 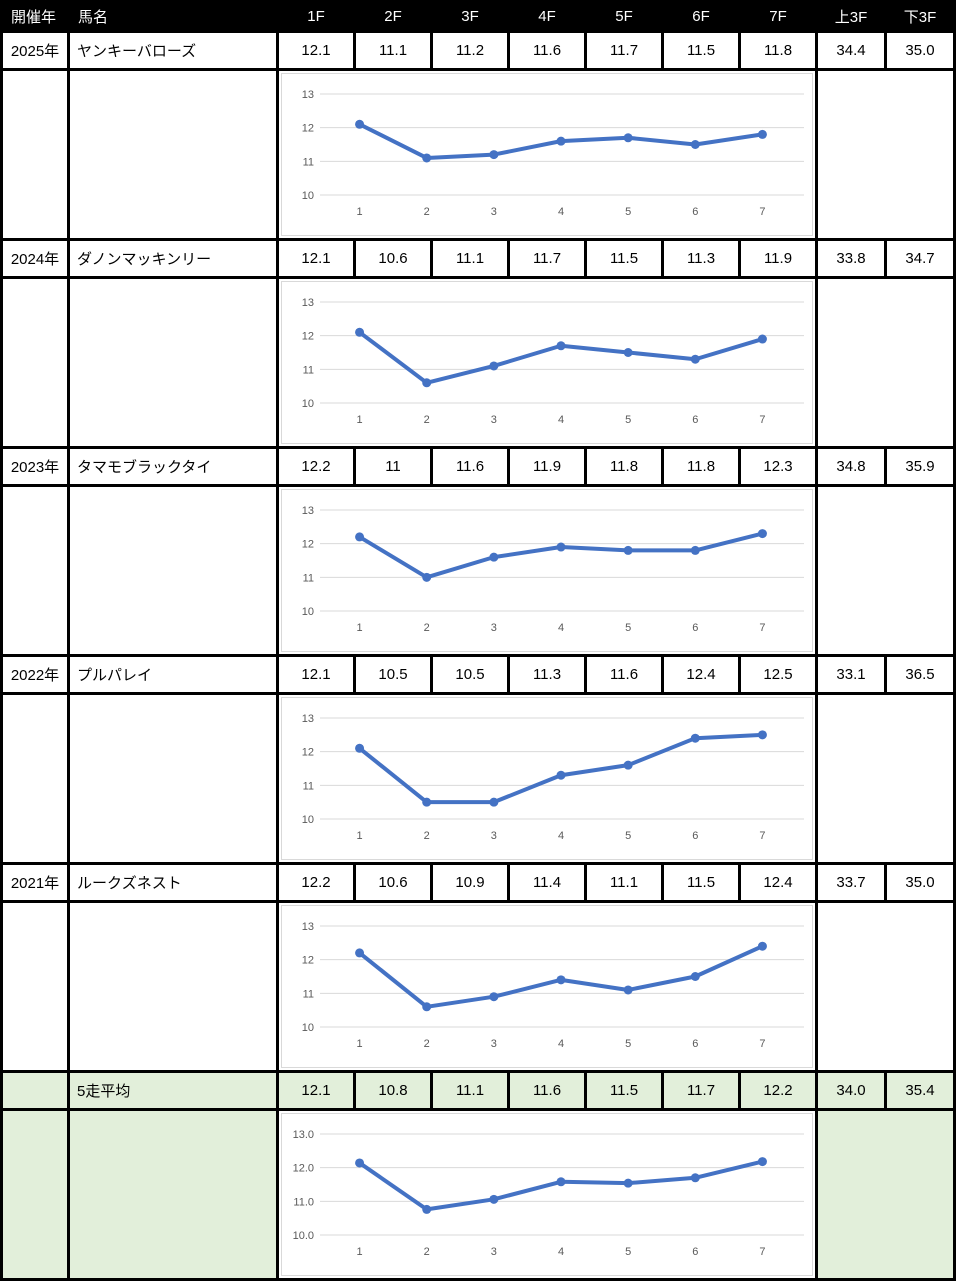 What do you see at coordinates (701, 466) in the screenshot?
I see `lap-cell-6f: 11.8` at bounding box center [701, 466].